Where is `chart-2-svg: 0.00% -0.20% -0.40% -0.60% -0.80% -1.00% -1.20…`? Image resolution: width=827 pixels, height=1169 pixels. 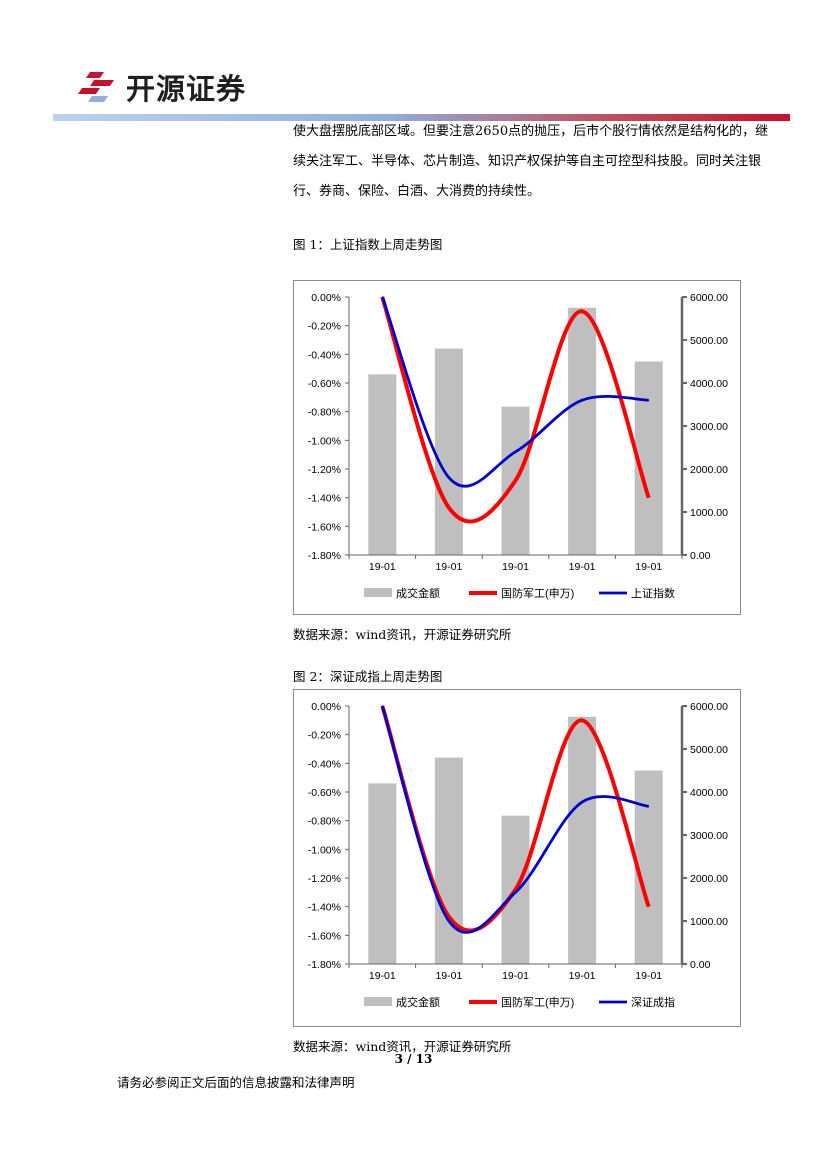
chart-2-svg: 0.00% -0.20% -0.40% -0.60% -0.80% -1.00% -1.20… is located at coordinates (518, 855).